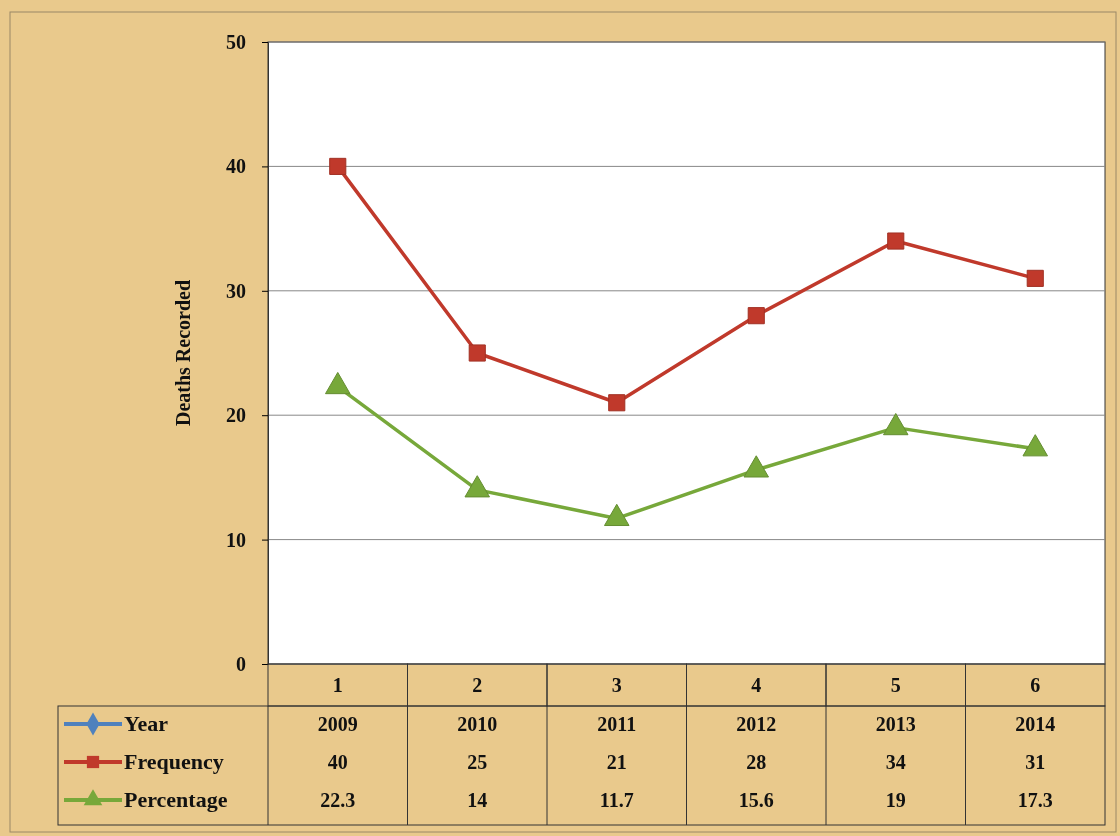 Image resolution: width=1120 pixels, height=836 pixels. I want to click on data-label: 40, so click(337, 762).